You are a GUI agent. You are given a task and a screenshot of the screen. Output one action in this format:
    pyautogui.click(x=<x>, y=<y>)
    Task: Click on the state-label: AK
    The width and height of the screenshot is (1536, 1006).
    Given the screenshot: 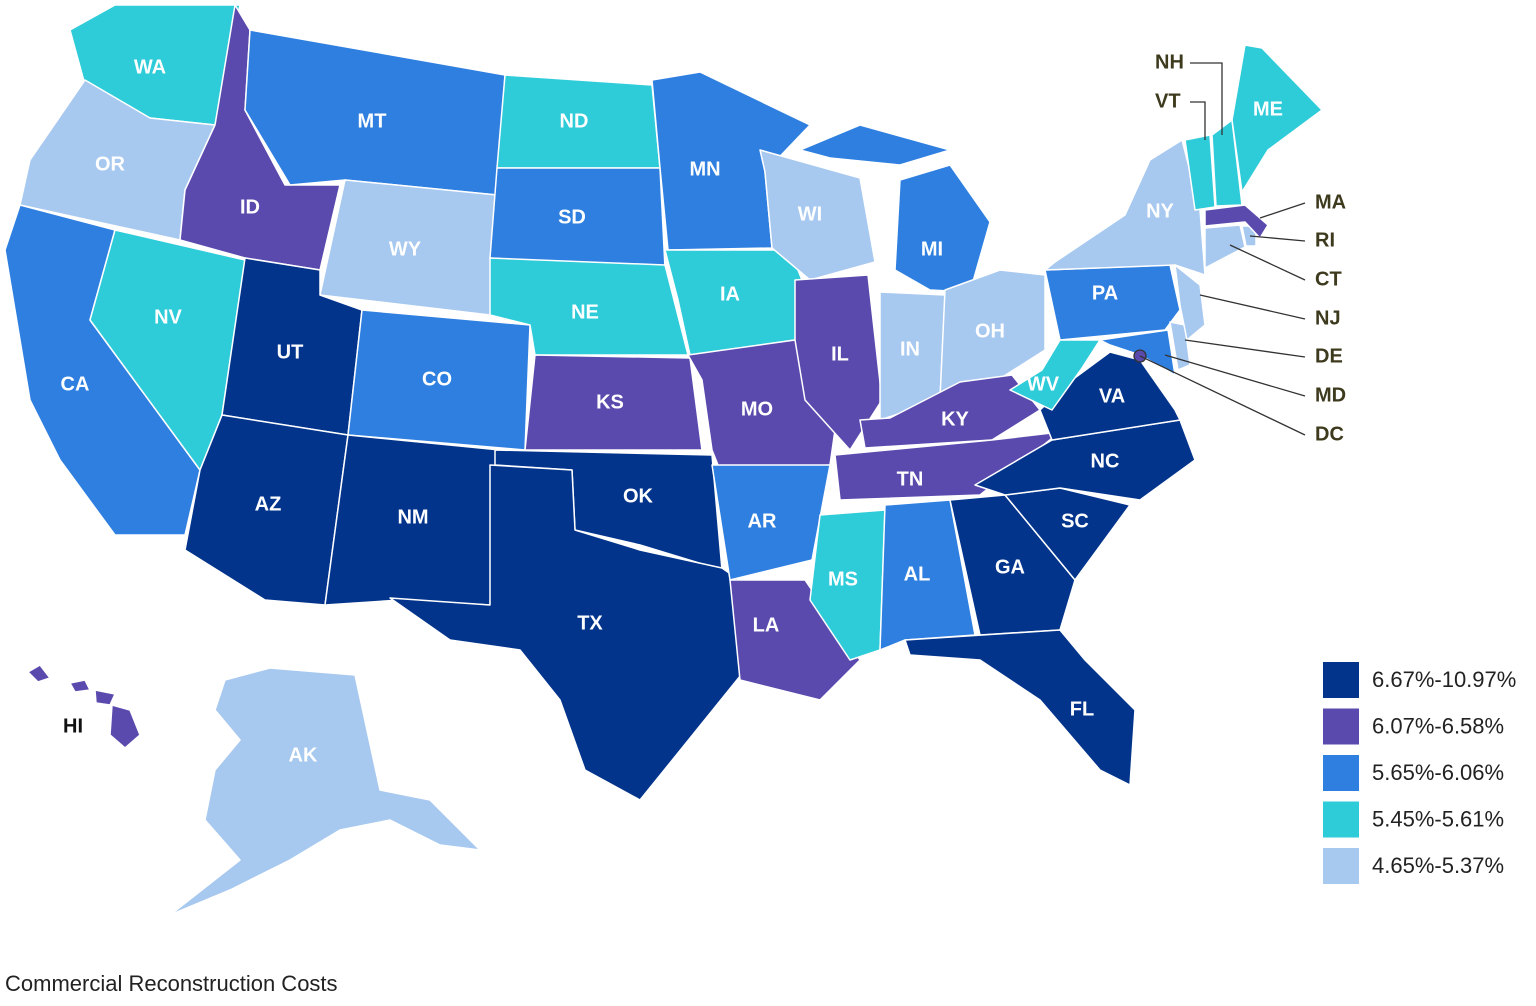 What is the action you would take?
    pyautogui.click(x=303, y=755)
    